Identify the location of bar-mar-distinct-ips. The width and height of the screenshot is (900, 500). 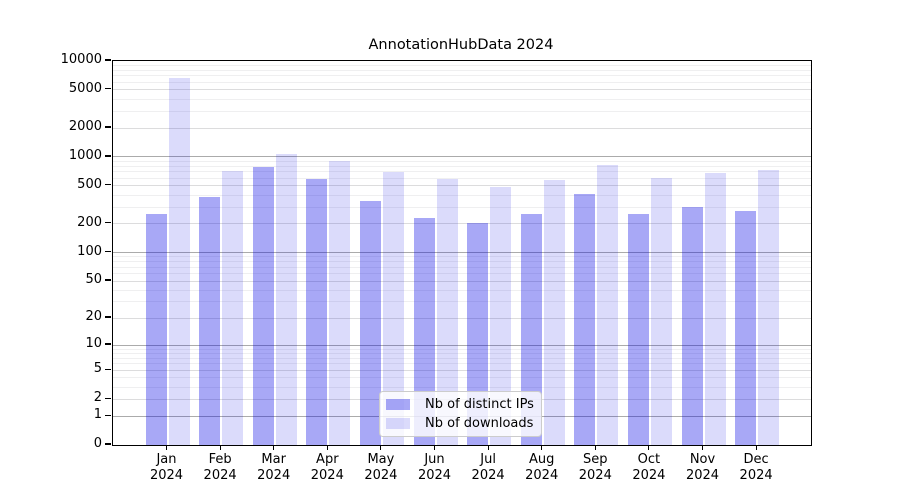
(263, 306).